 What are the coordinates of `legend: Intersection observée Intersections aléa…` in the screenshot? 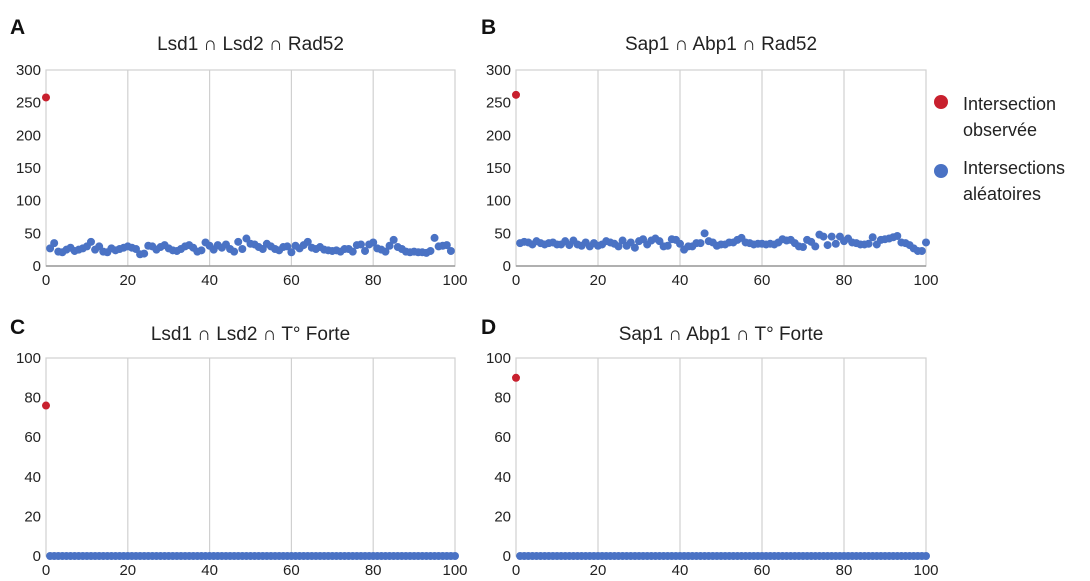 It's located at (999, 149).